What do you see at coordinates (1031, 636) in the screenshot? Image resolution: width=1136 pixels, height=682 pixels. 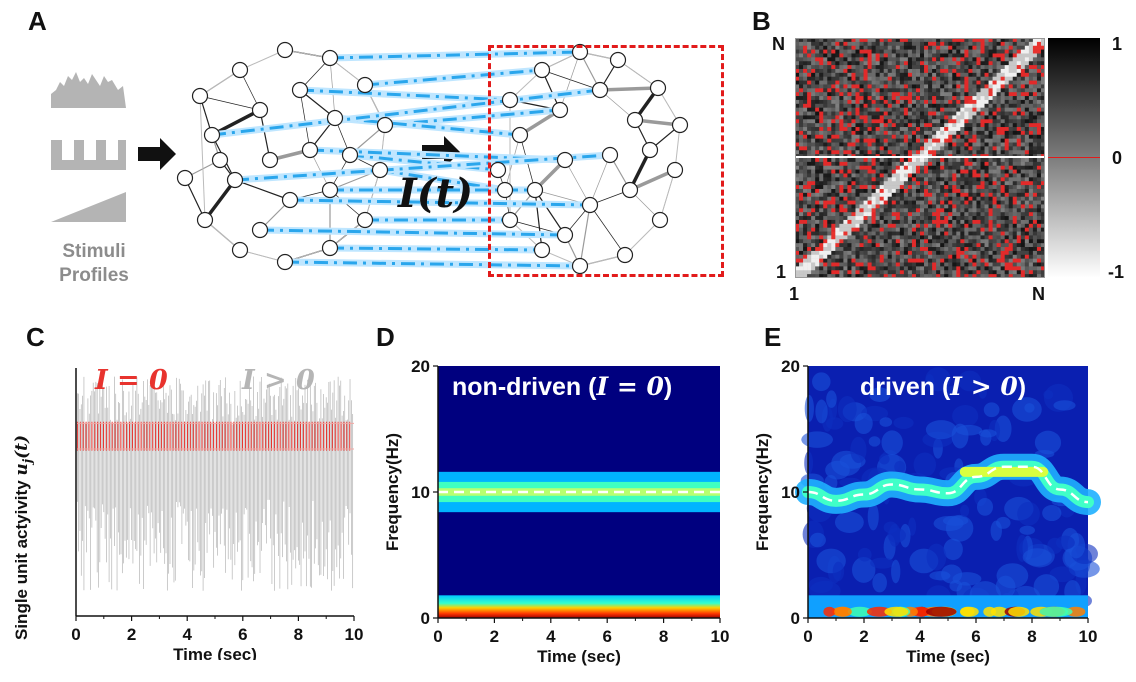 I see `x-tick-label: 8` at bounding box center [1031, 636].